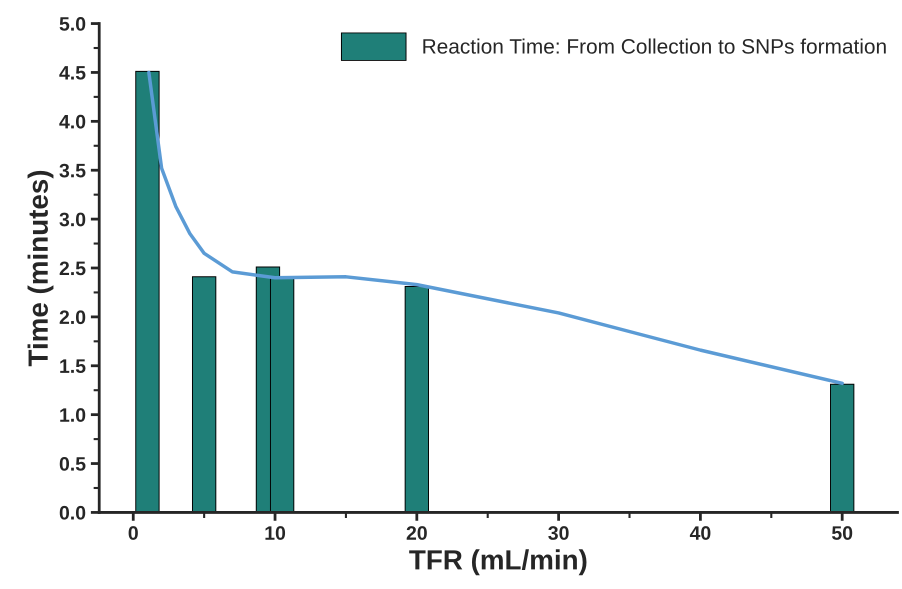  What do you see at coordinates (73, 268) in the screenshot?
I see `y-tick-label: 2.5` at bounding box center [73, 268].